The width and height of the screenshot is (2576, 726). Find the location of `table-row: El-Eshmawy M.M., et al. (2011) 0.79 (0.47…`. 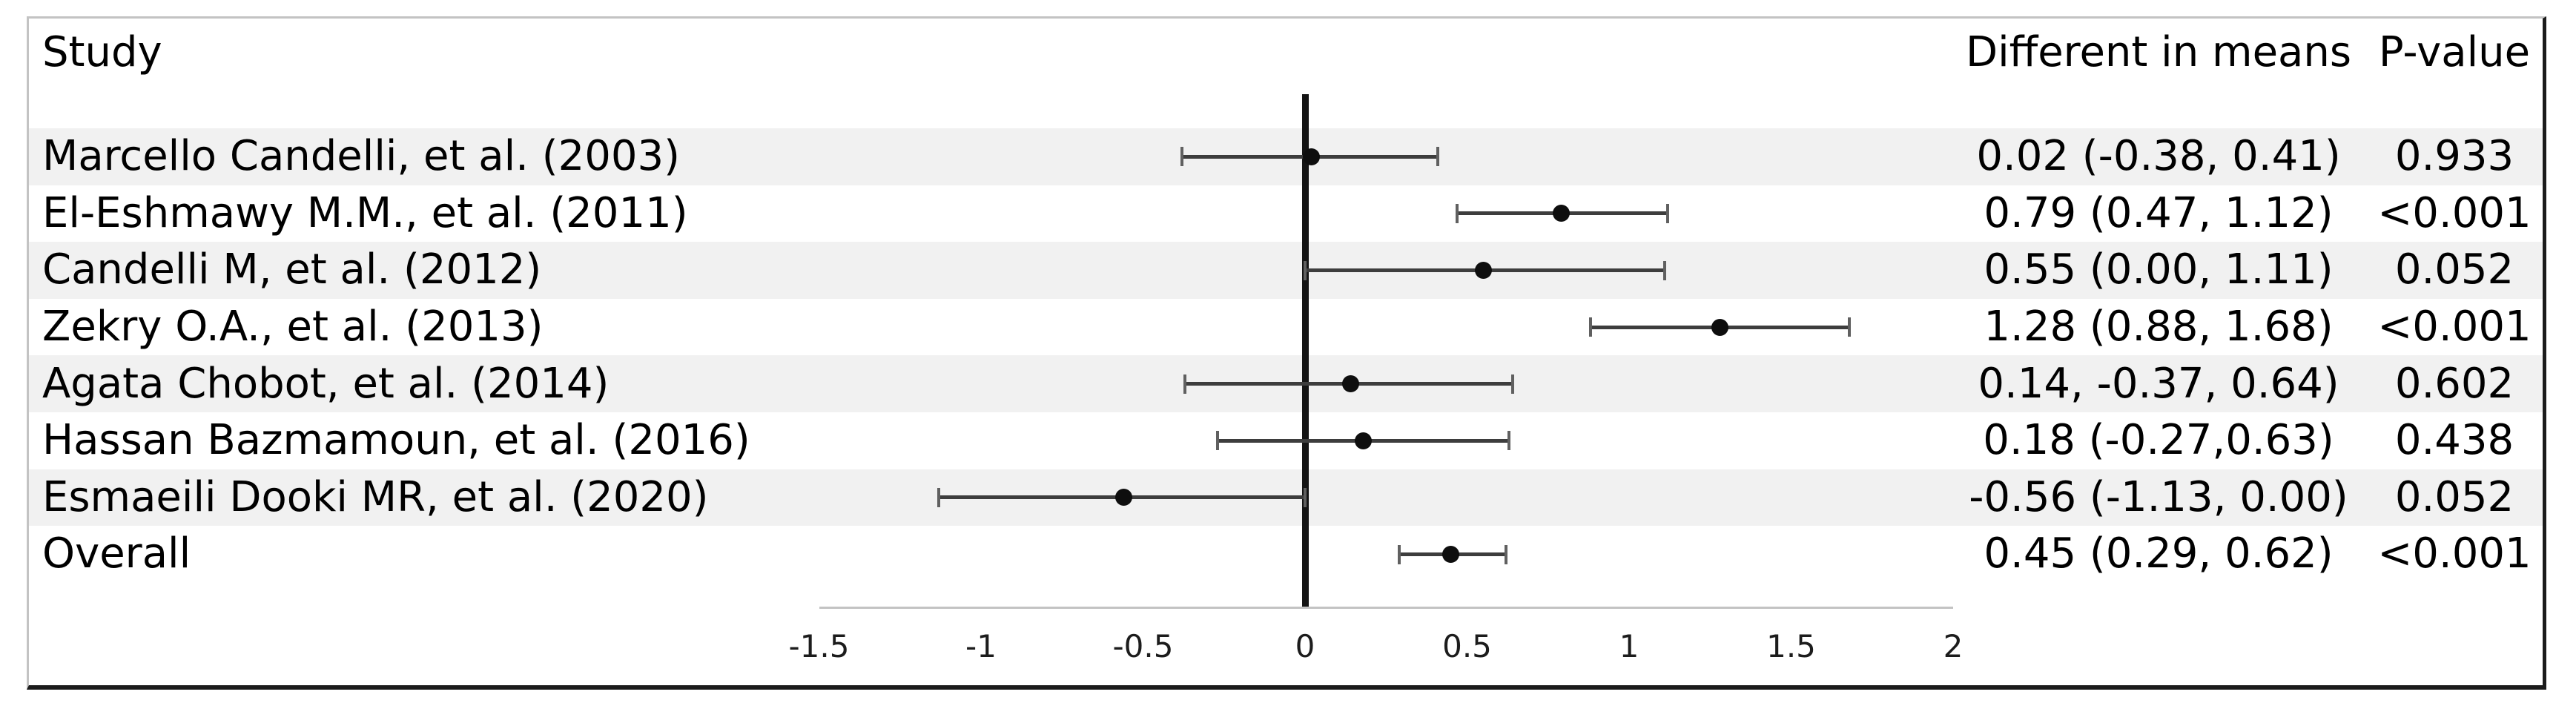

table-row: El-Eshmawy M.M., et al. (2011) 0.79 (0.47… is located at coordinates (1286, 213).